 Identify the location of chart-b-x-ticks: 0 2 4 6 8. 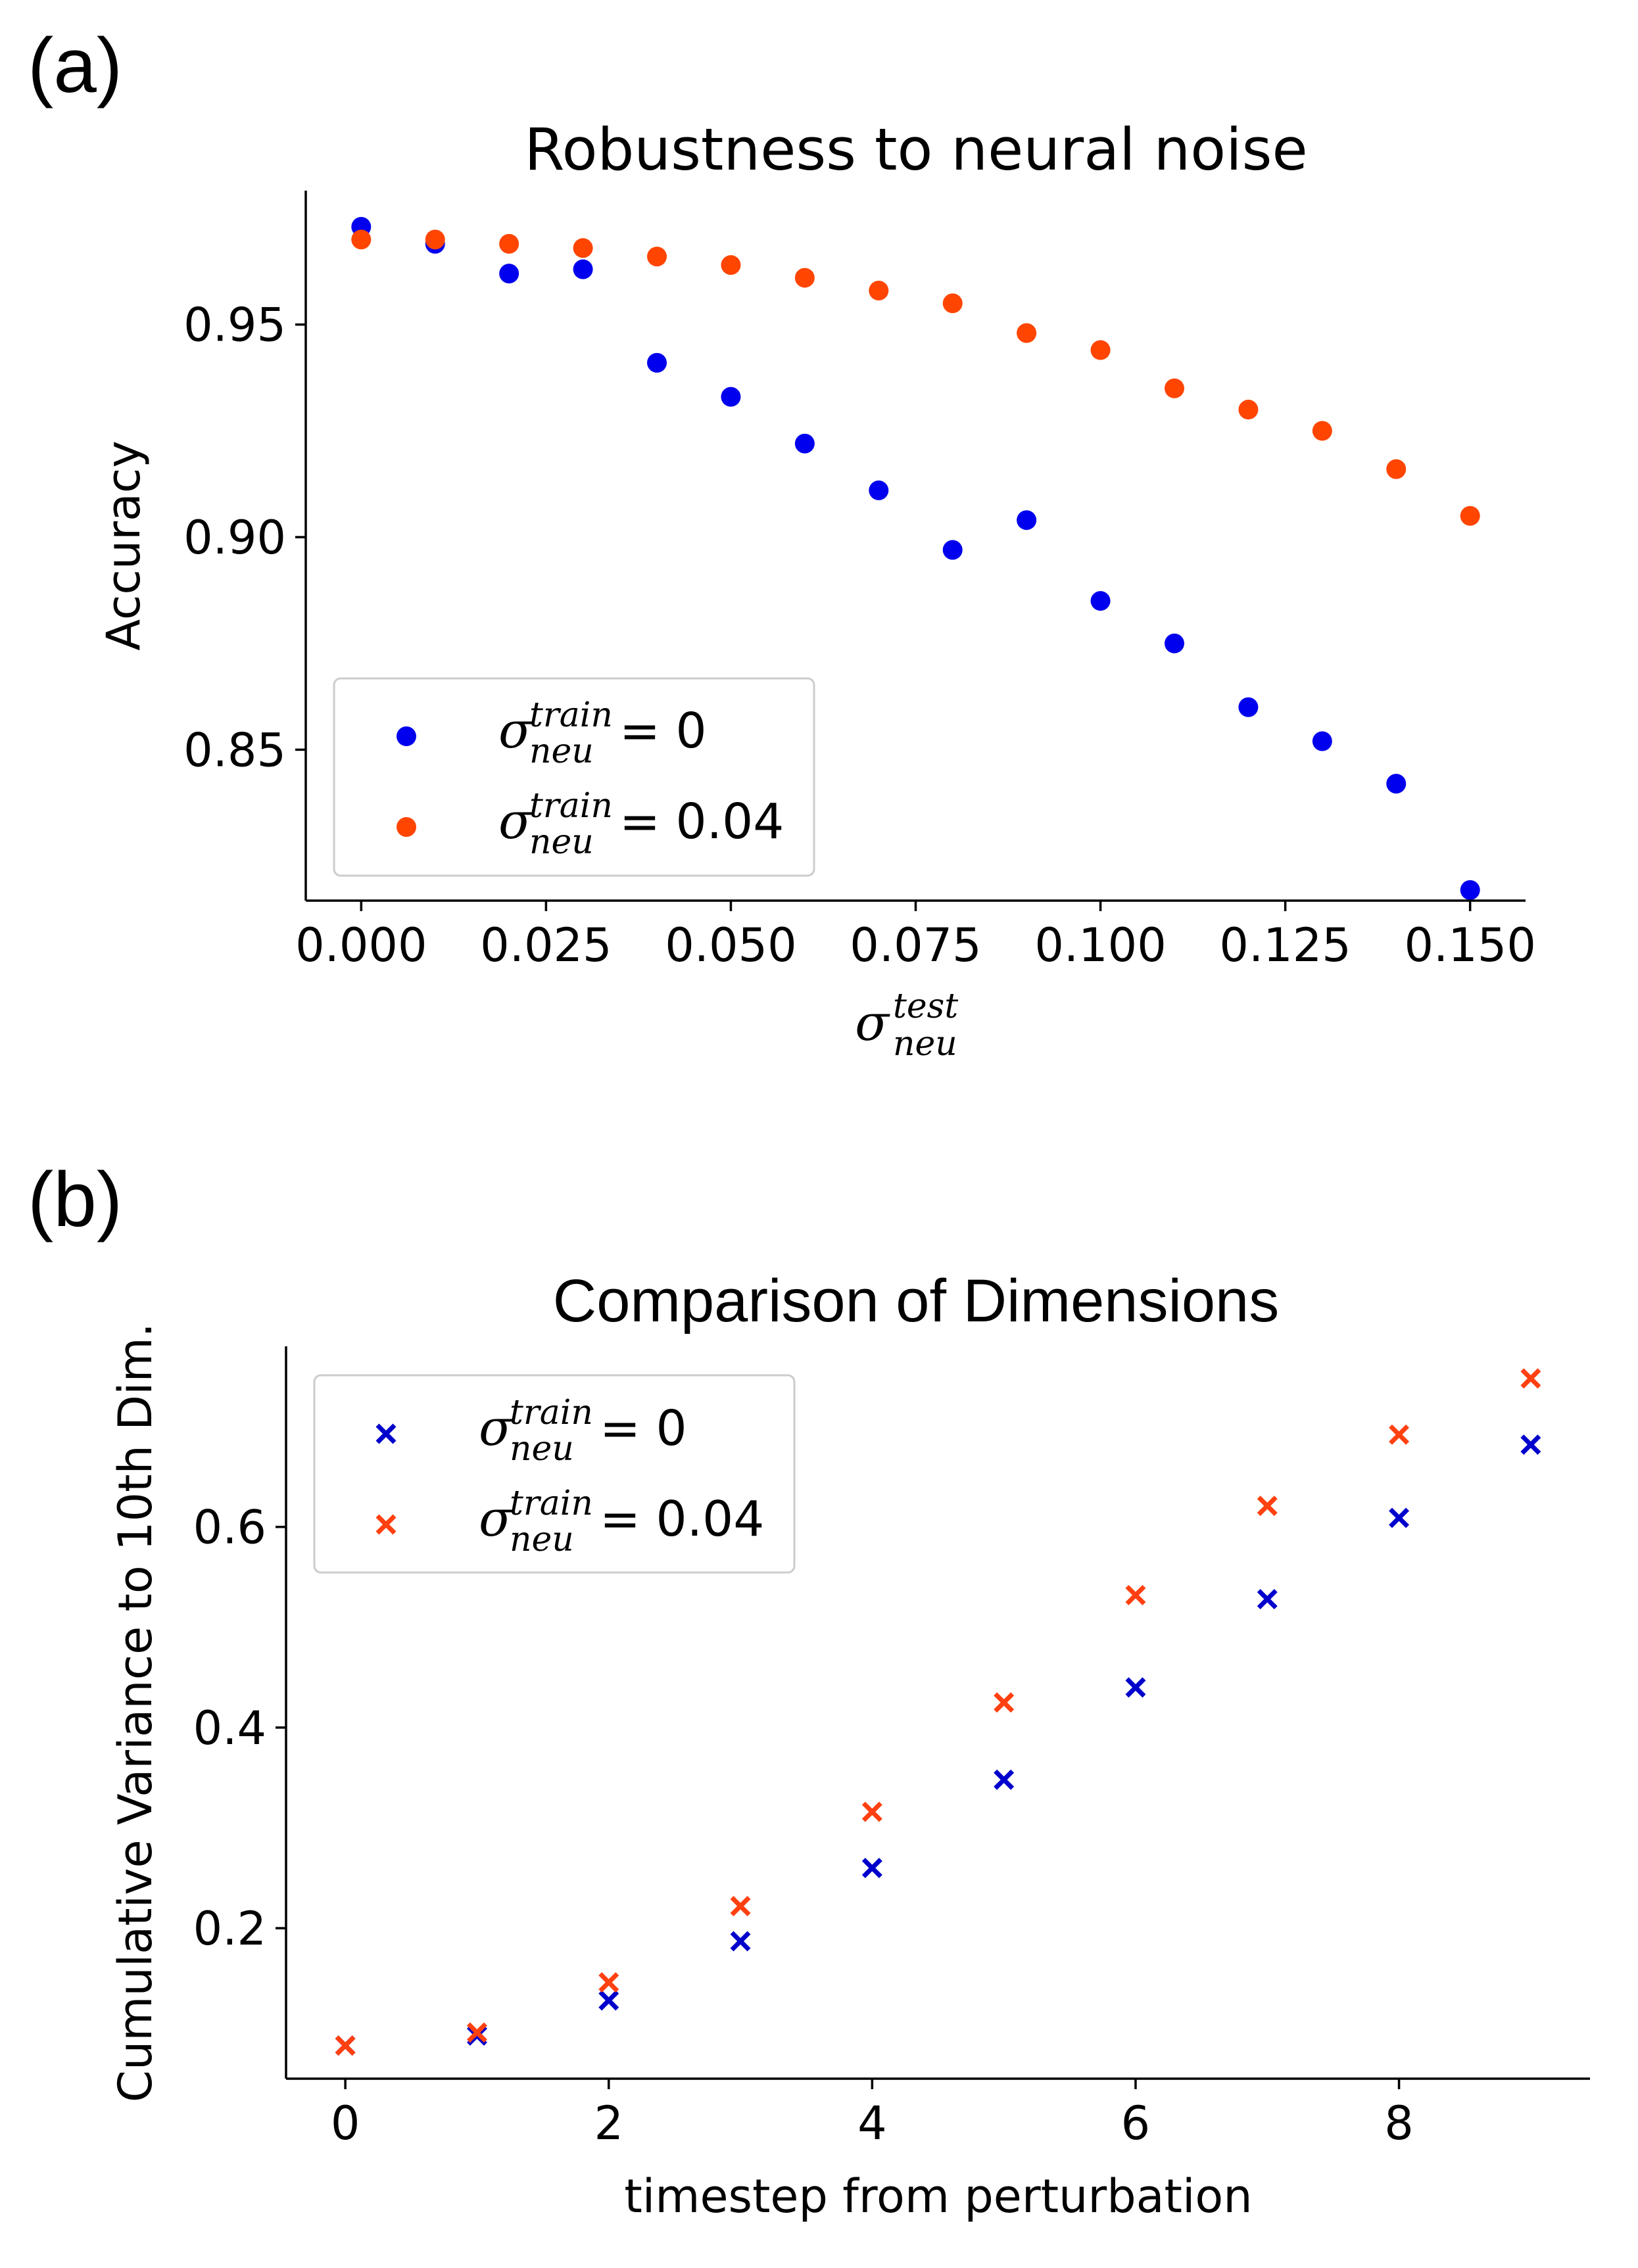
(872, 2114).